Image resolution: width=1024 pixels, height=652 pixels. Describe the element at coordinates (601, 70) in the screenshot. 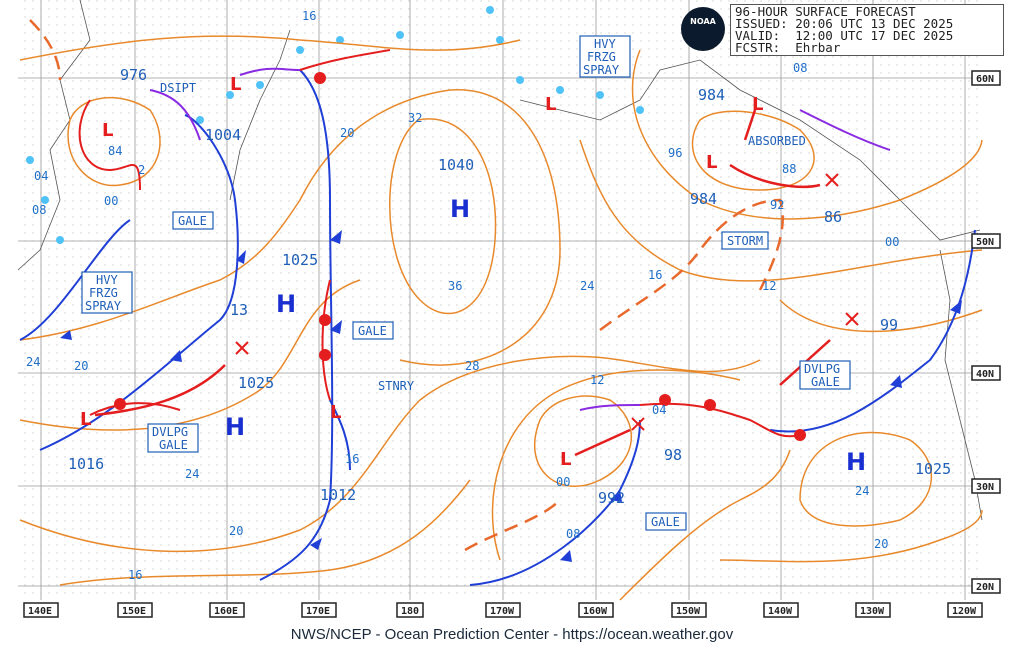

I see `svg-text: SPRAY` at that location.